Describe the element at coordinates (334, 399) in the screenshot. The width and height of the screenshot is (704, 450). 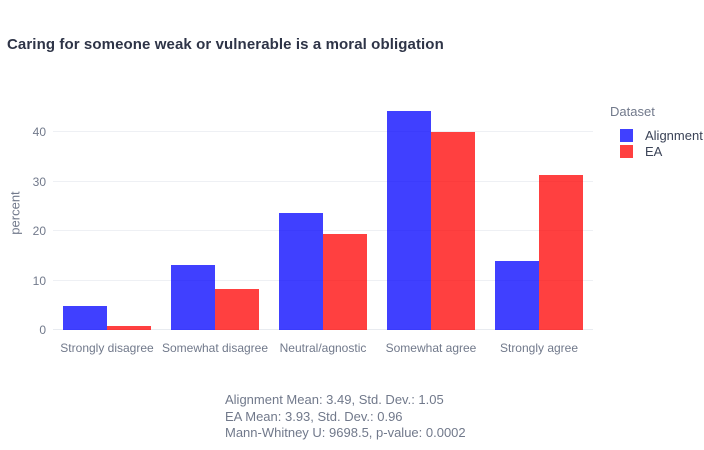
I see `stats-line: Alignment Mean: 3.49, Std. Dev.: 1.05` at that location.